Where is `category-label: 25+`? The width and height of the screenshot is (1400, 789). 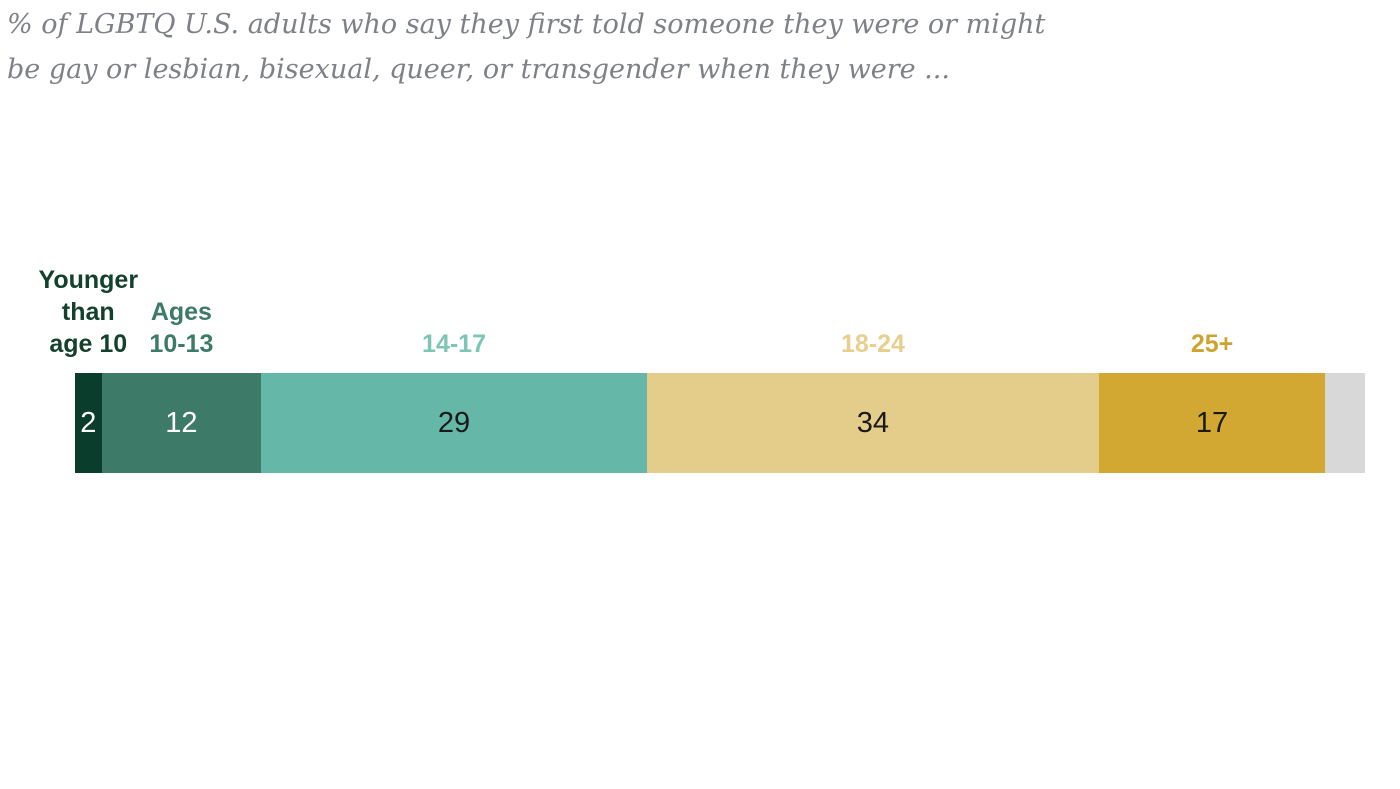 category-label: 25+ is located at coordinates (1212, 344).